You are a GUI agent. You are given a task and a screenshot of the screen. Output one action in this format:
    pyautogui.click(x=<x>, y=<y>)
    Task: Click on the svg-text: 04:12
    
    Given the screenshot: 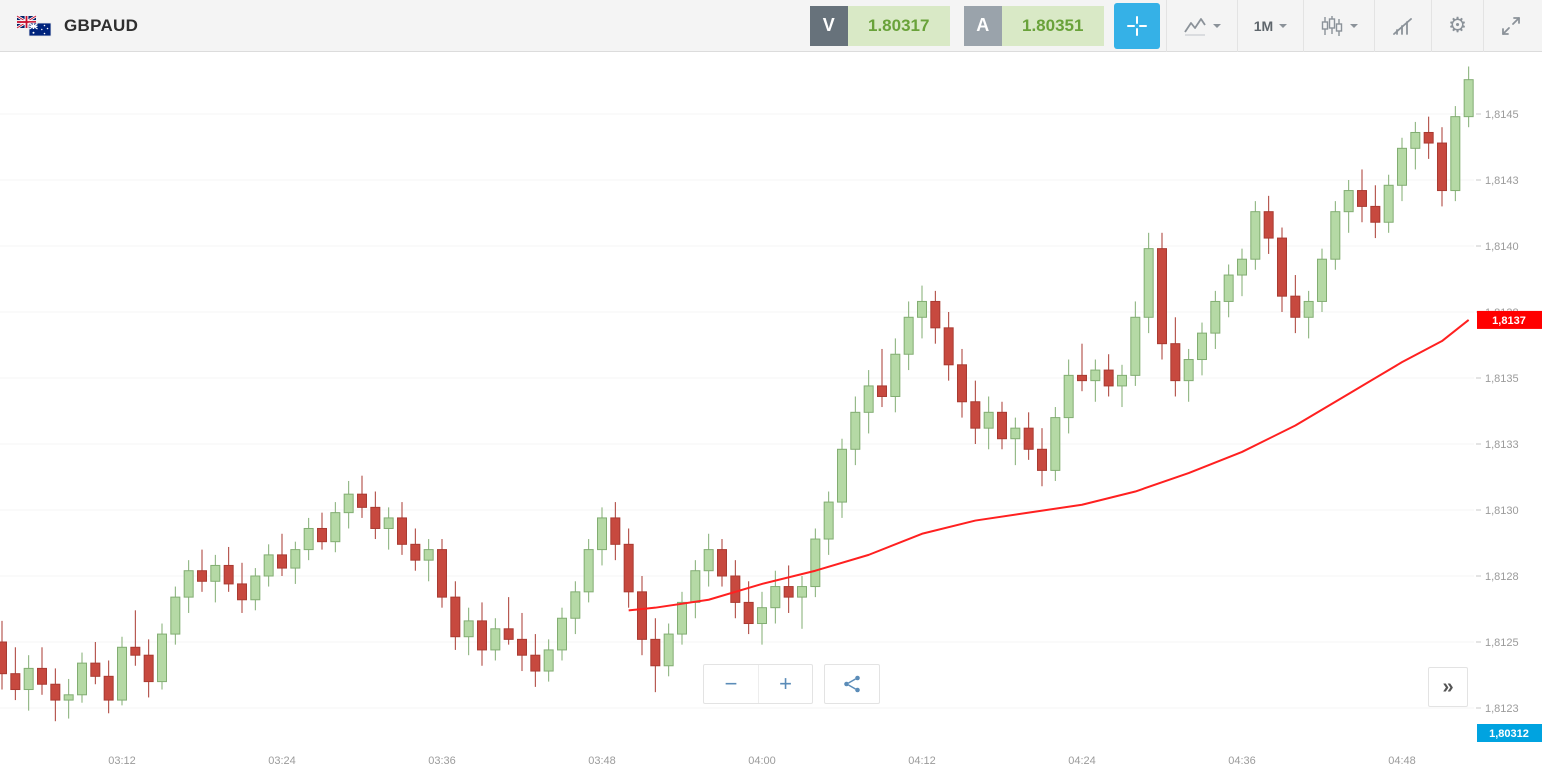 What is the action you would take?
    pyautogui.click(x=922, y=761)
    